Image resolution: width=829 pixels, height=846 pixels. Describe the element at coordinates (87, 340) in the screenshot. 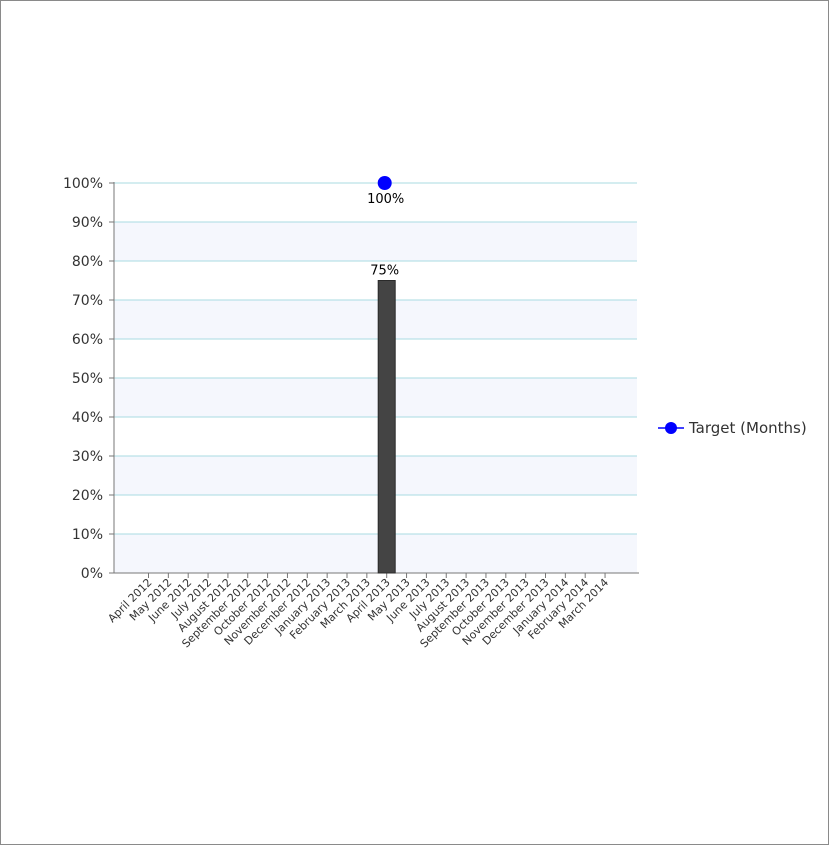

I see `y-tick-label: 60%` at that location.